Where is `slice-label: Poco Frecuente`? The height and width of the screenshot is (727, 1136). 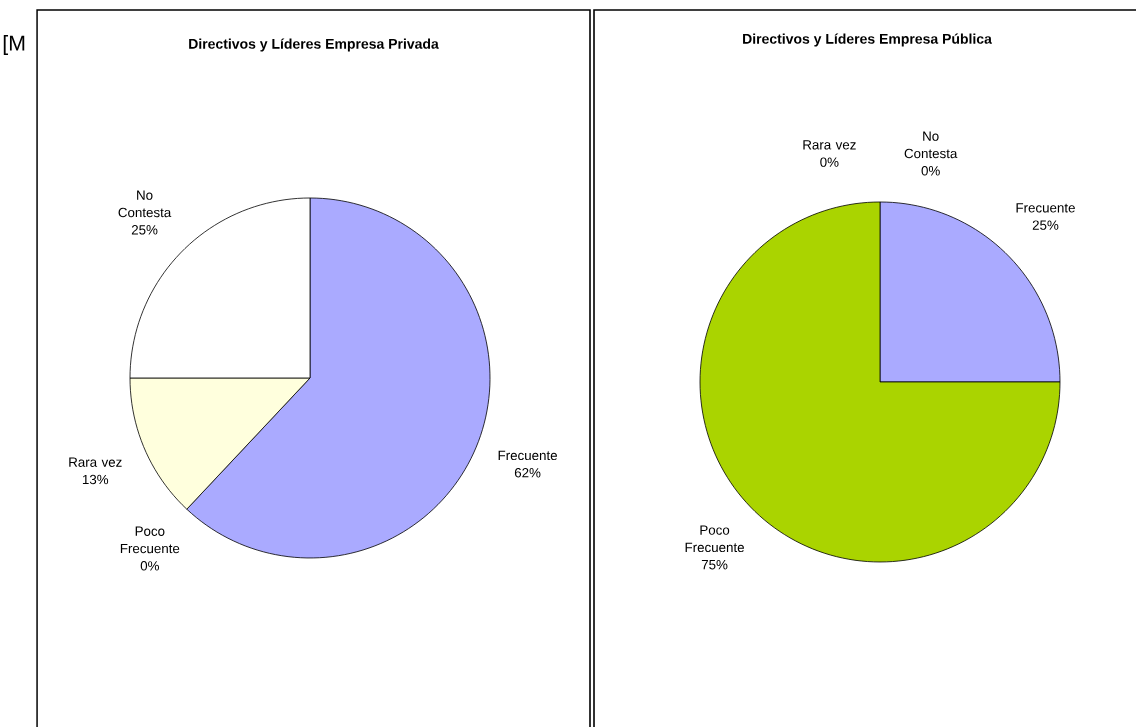
slice-label: Poco Frecuente is located at coordinates (714, 539).